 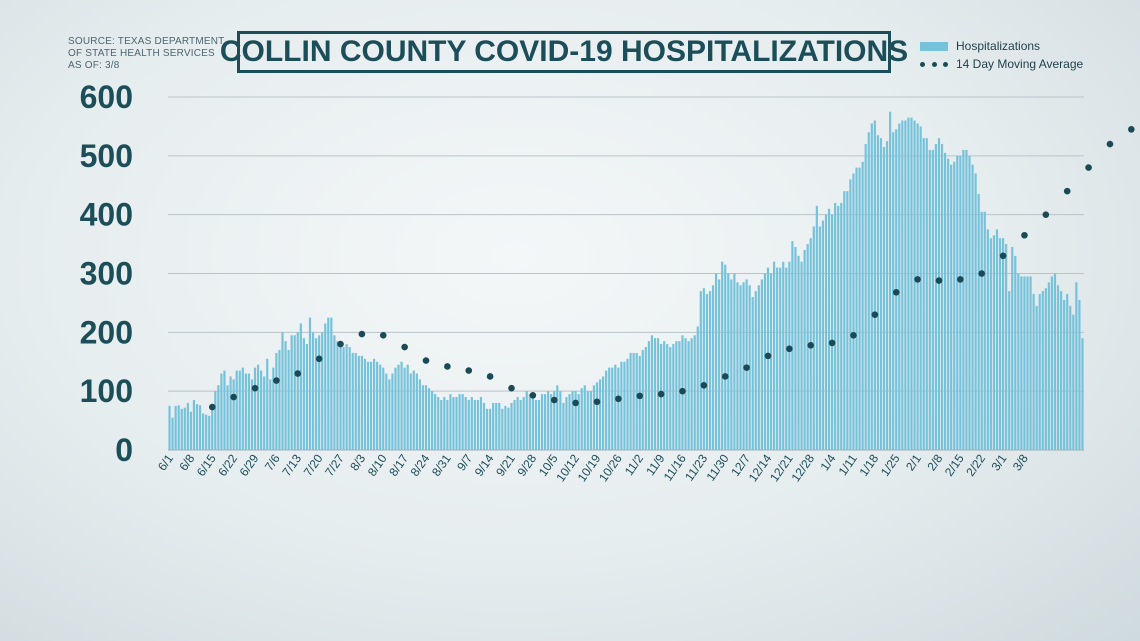 What do you see at coordinates (564, 52) in the screenshot?
I see `chart-title-box: COLLIN COUNTY COVID-19 HOSPITALIZATIONS` at bounding box center [564, 52].